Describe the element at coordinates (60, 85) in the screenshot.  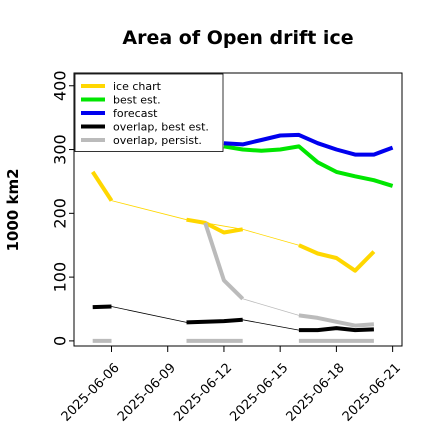
I see `y-tick-label: 400` at that location.